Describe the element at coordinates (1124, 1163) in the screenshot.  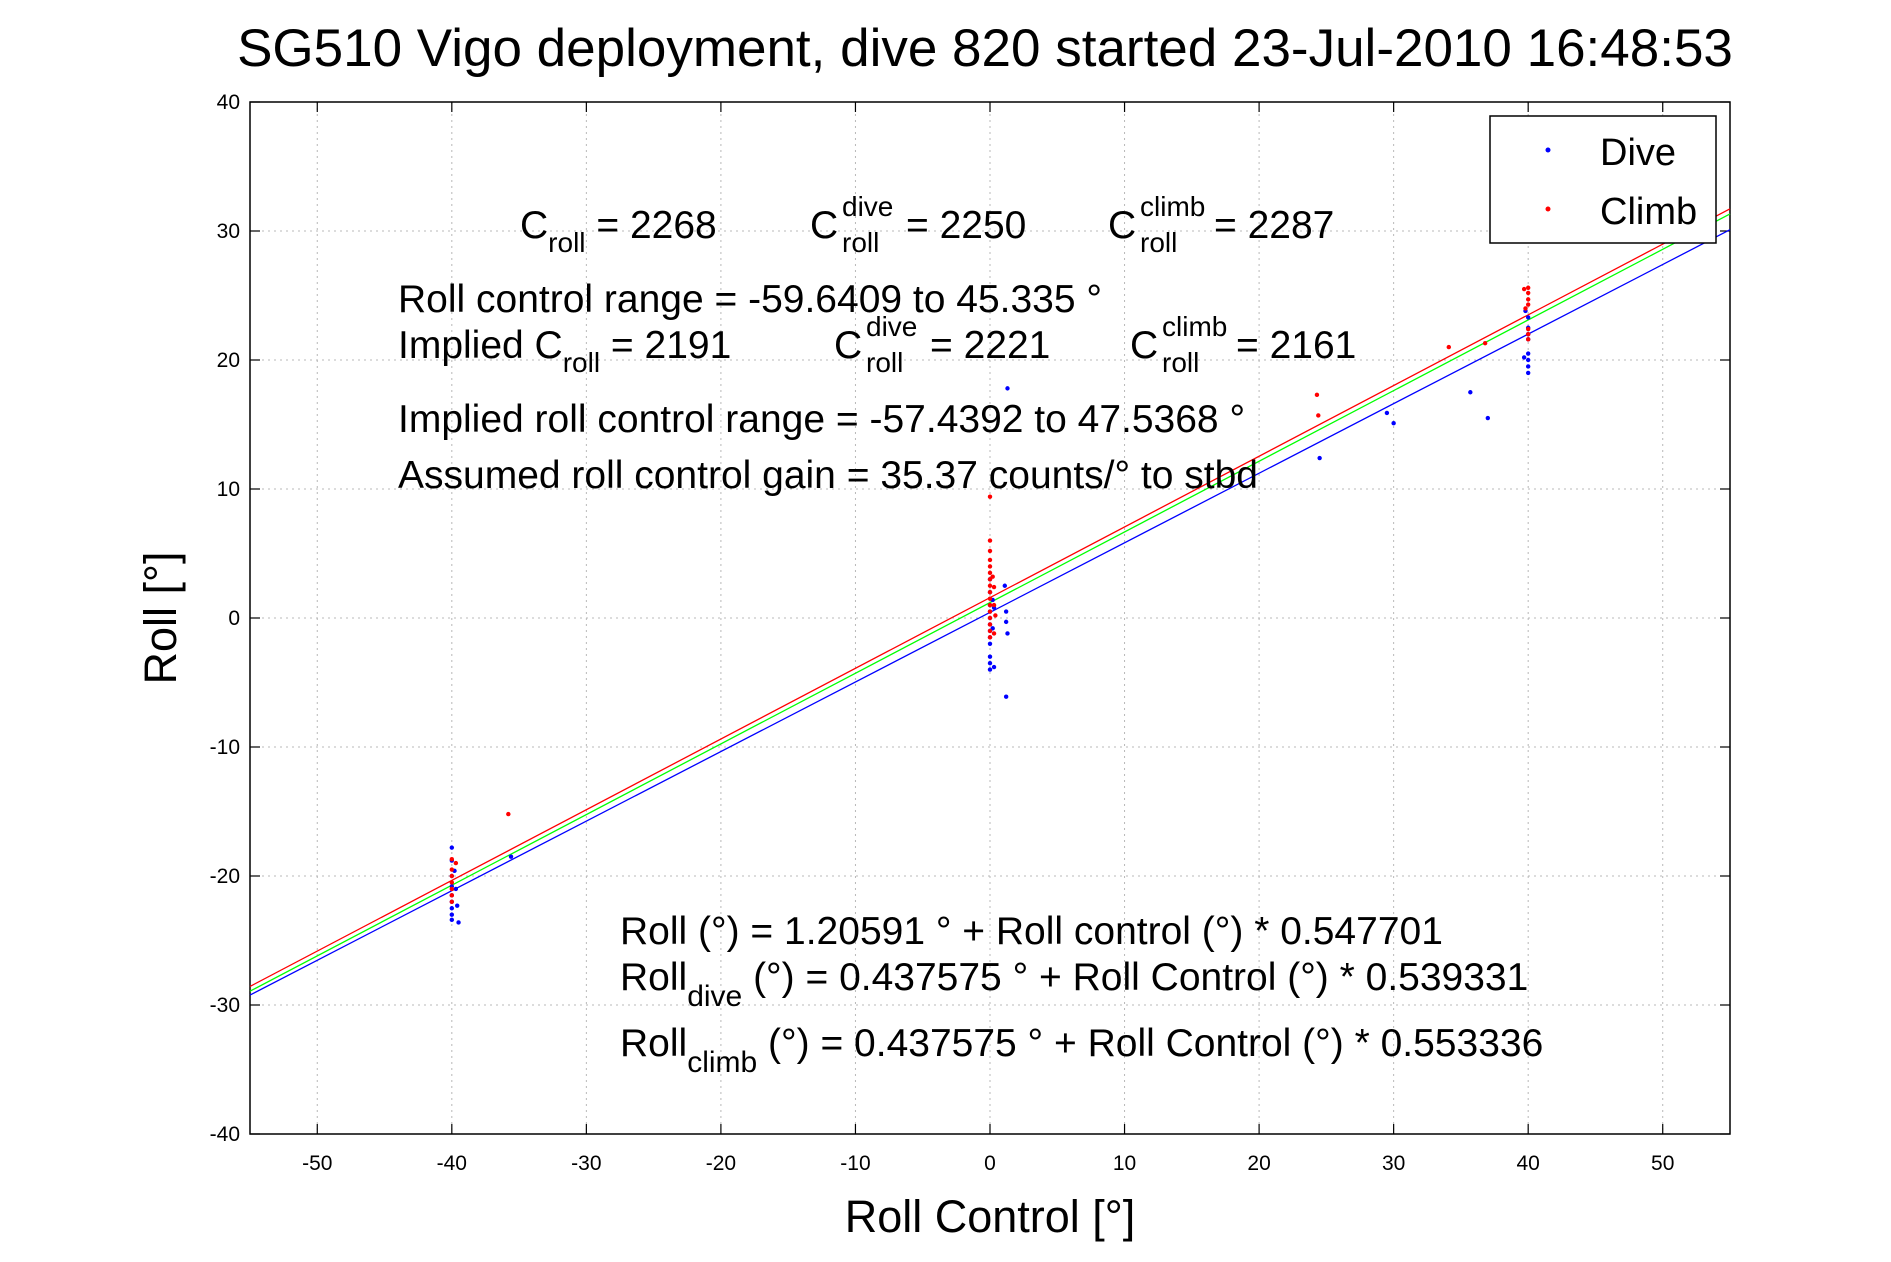
I see `x-tick-label: 10` at that location.